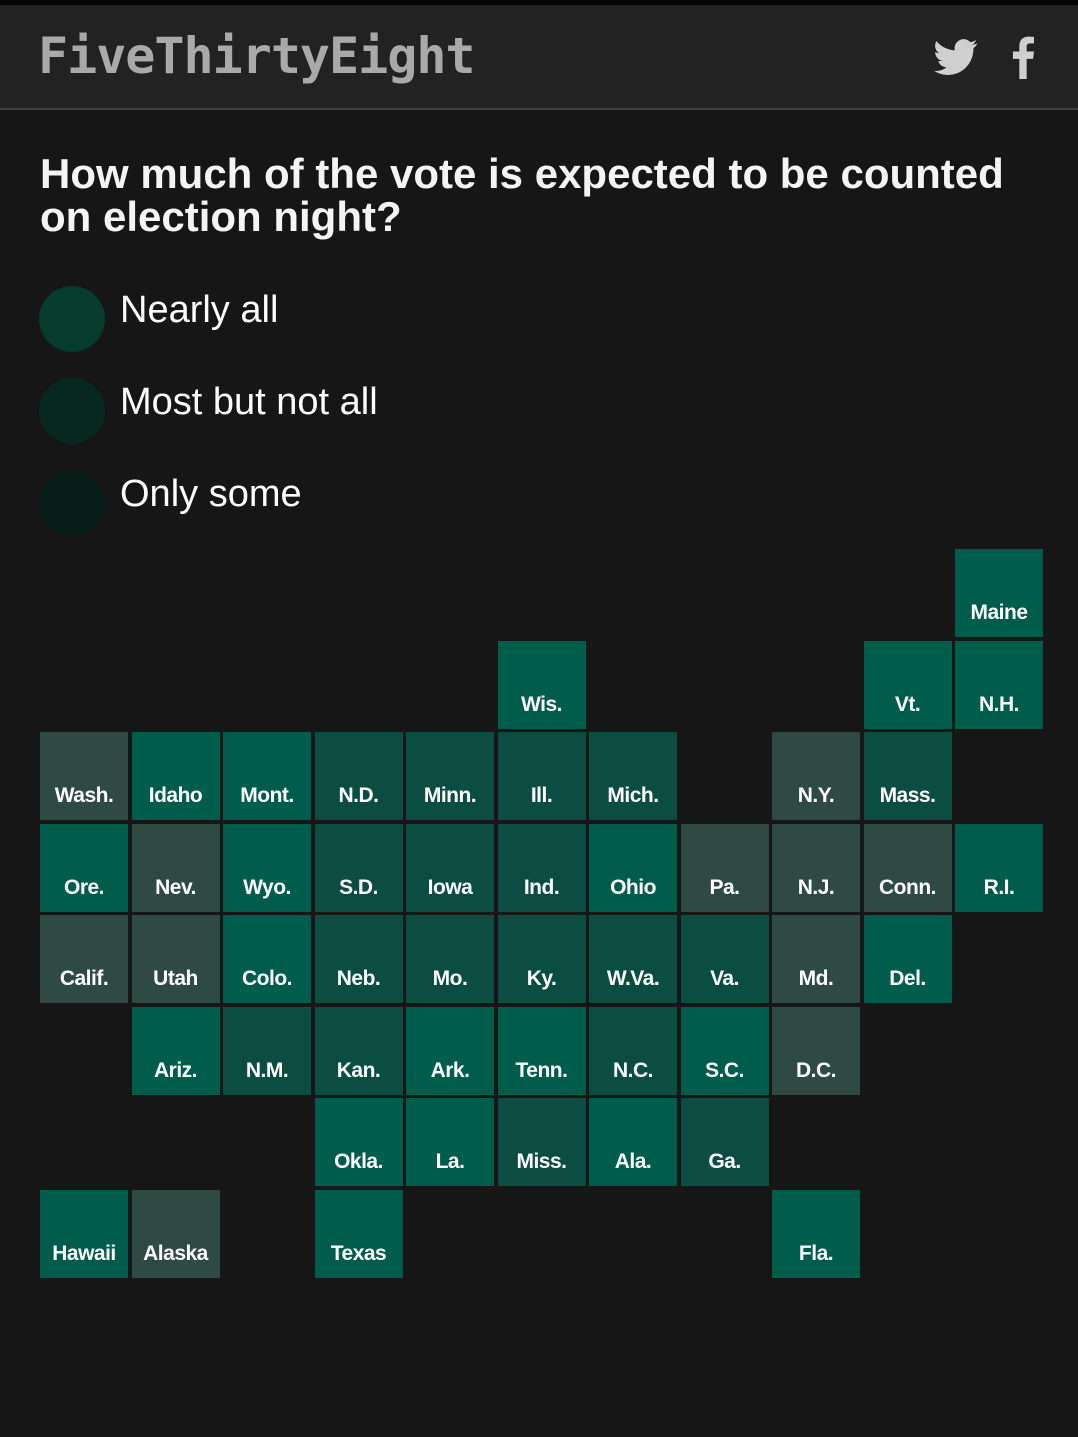 This screenshot has width=1078, height=1437. What do you see at coordinates (450, 1070) in the screenshot?
I see `state-label: Ark.` at bounding box center [450, 1070].